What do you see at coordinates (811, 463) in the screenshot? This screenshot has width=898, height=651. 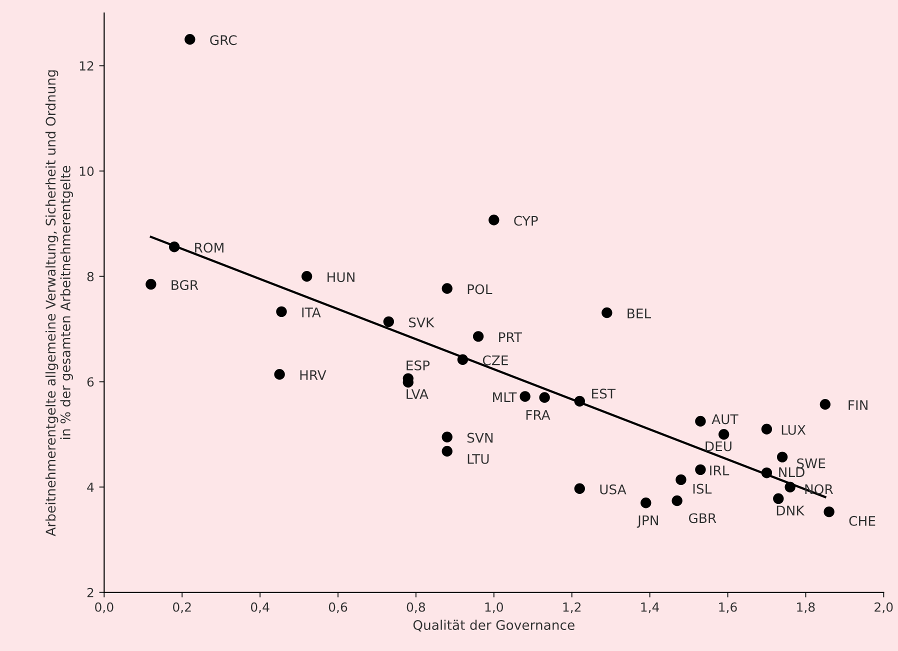 I see `annotation: SWE` at bounding box center [811, 463].